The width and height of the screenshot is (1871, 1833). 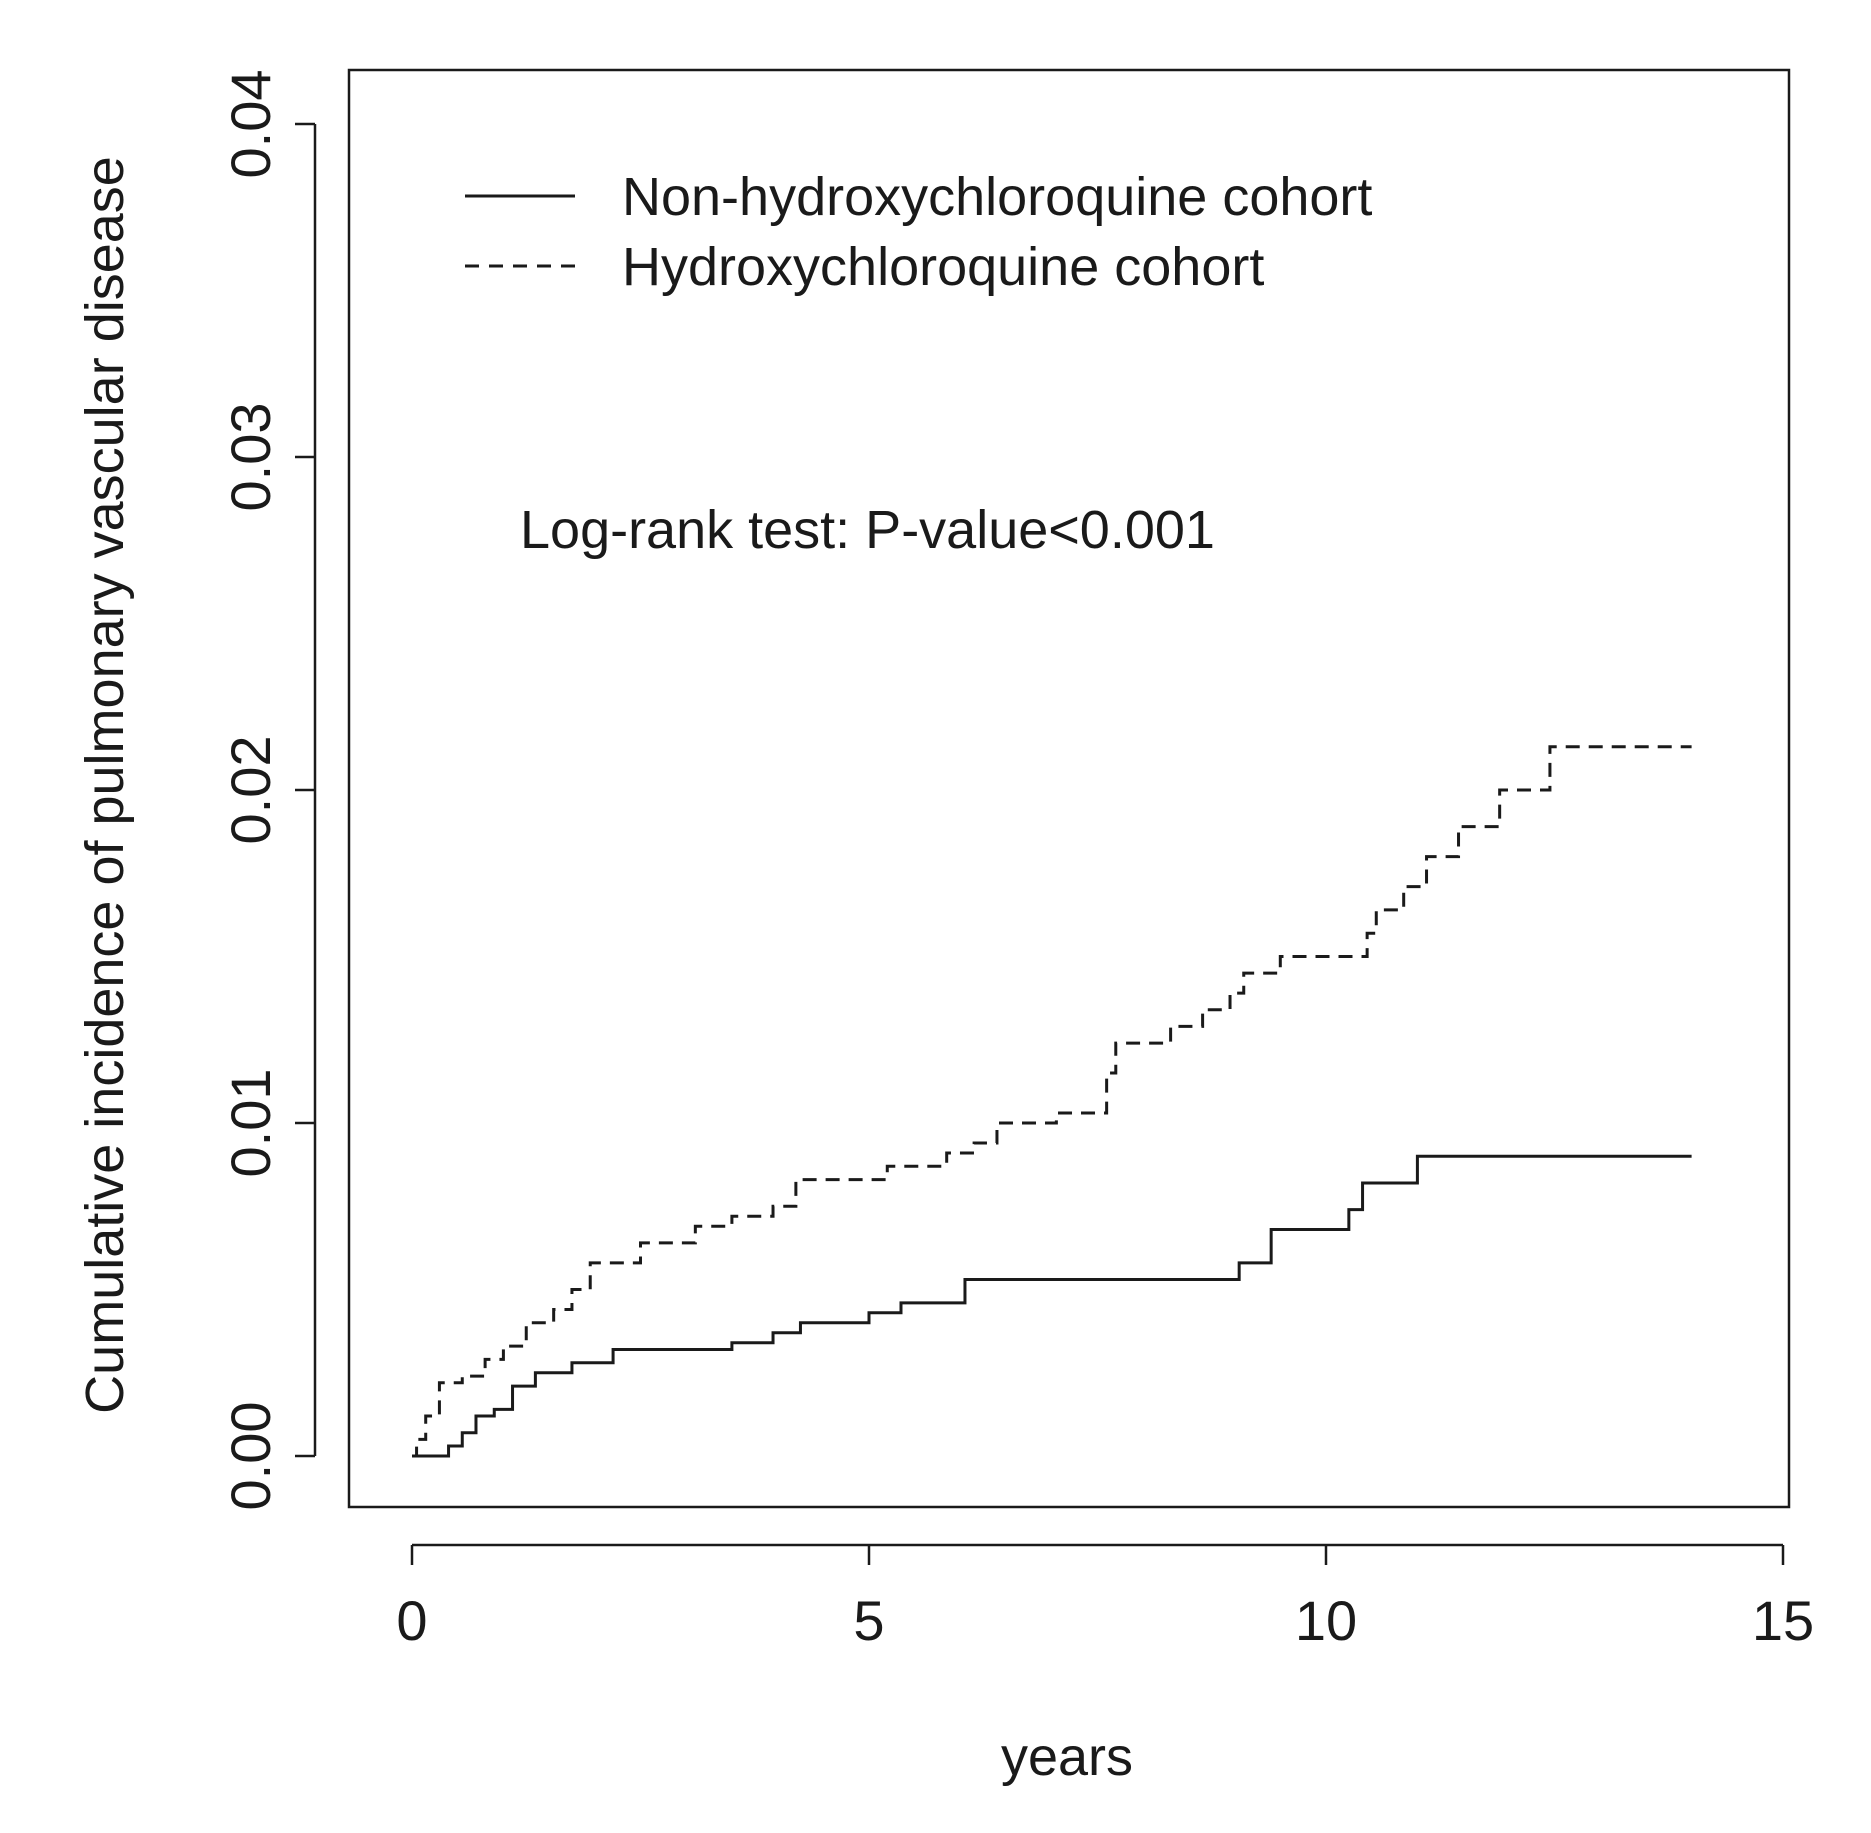 What do you see at coordinates (1326, 1620) in the screenshot?
I see `x-tick-label: 10` at bounding box center [1326, 1620].